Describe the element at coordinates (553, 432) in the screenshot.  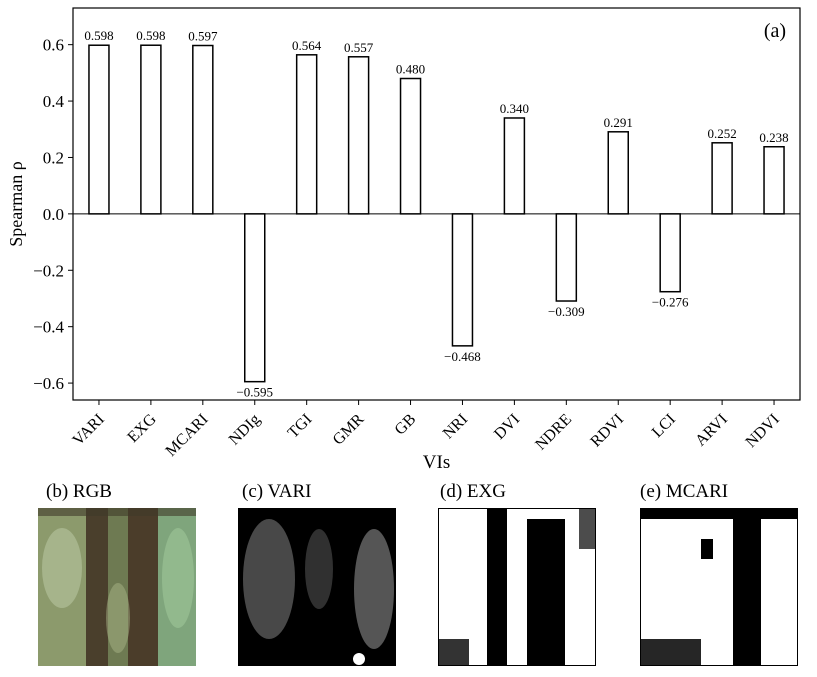
I see `x-tick-label: NDRE` at that location.